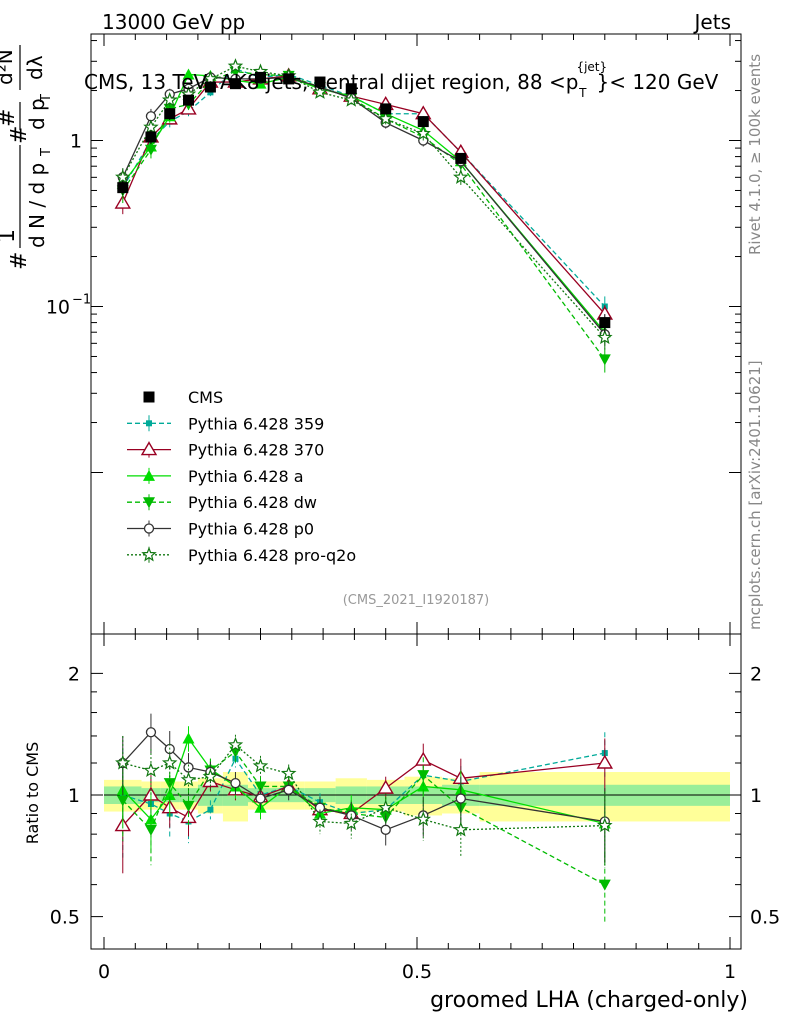  What do you see at coordinates (756, 796) in the screenshot?
I see `ratio-y-tick-label-right: 1` at bounding box center [756, 796].